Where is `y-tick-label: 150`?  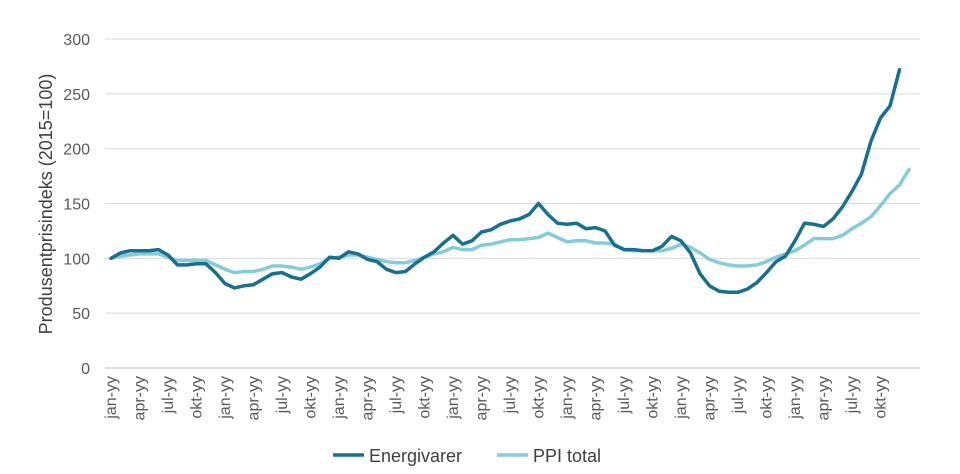
y-tick-label: 150 is located at coordinates (76, 205).